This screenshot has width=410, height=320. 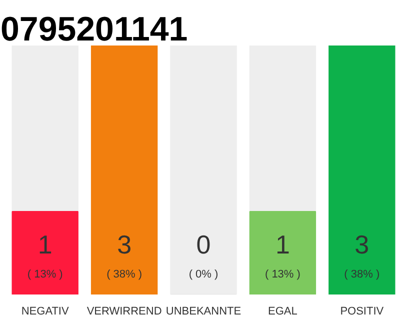 I want to click on x-tick-label: POSITIV, so click(x=362, y=312).